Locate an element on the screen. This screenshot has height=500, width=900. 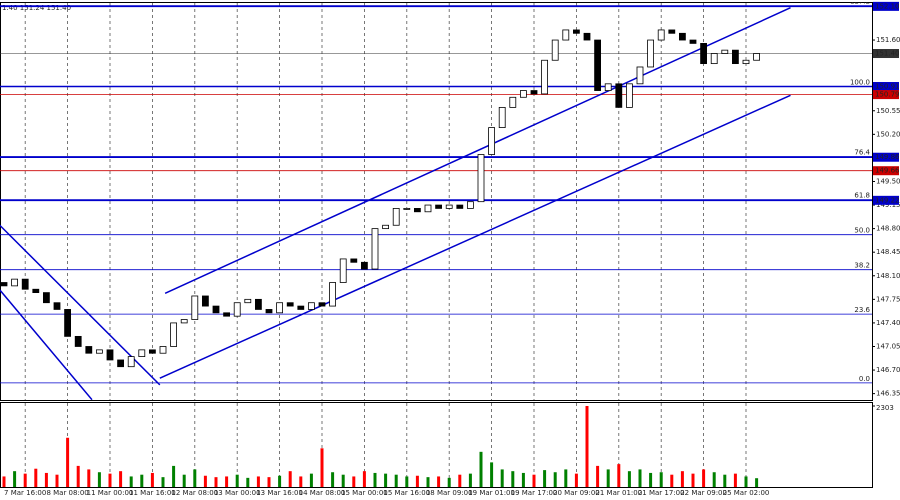
fib-label: 23.6 is located at coordinates (862, 310).